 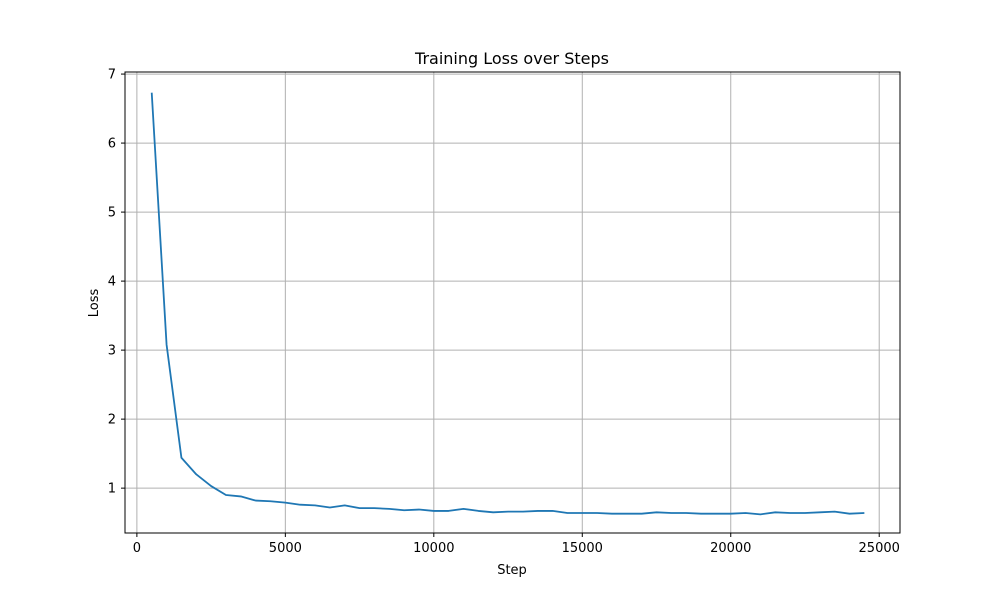 I want to click on x-tick-label: 5000, so click(x=285, y=548).